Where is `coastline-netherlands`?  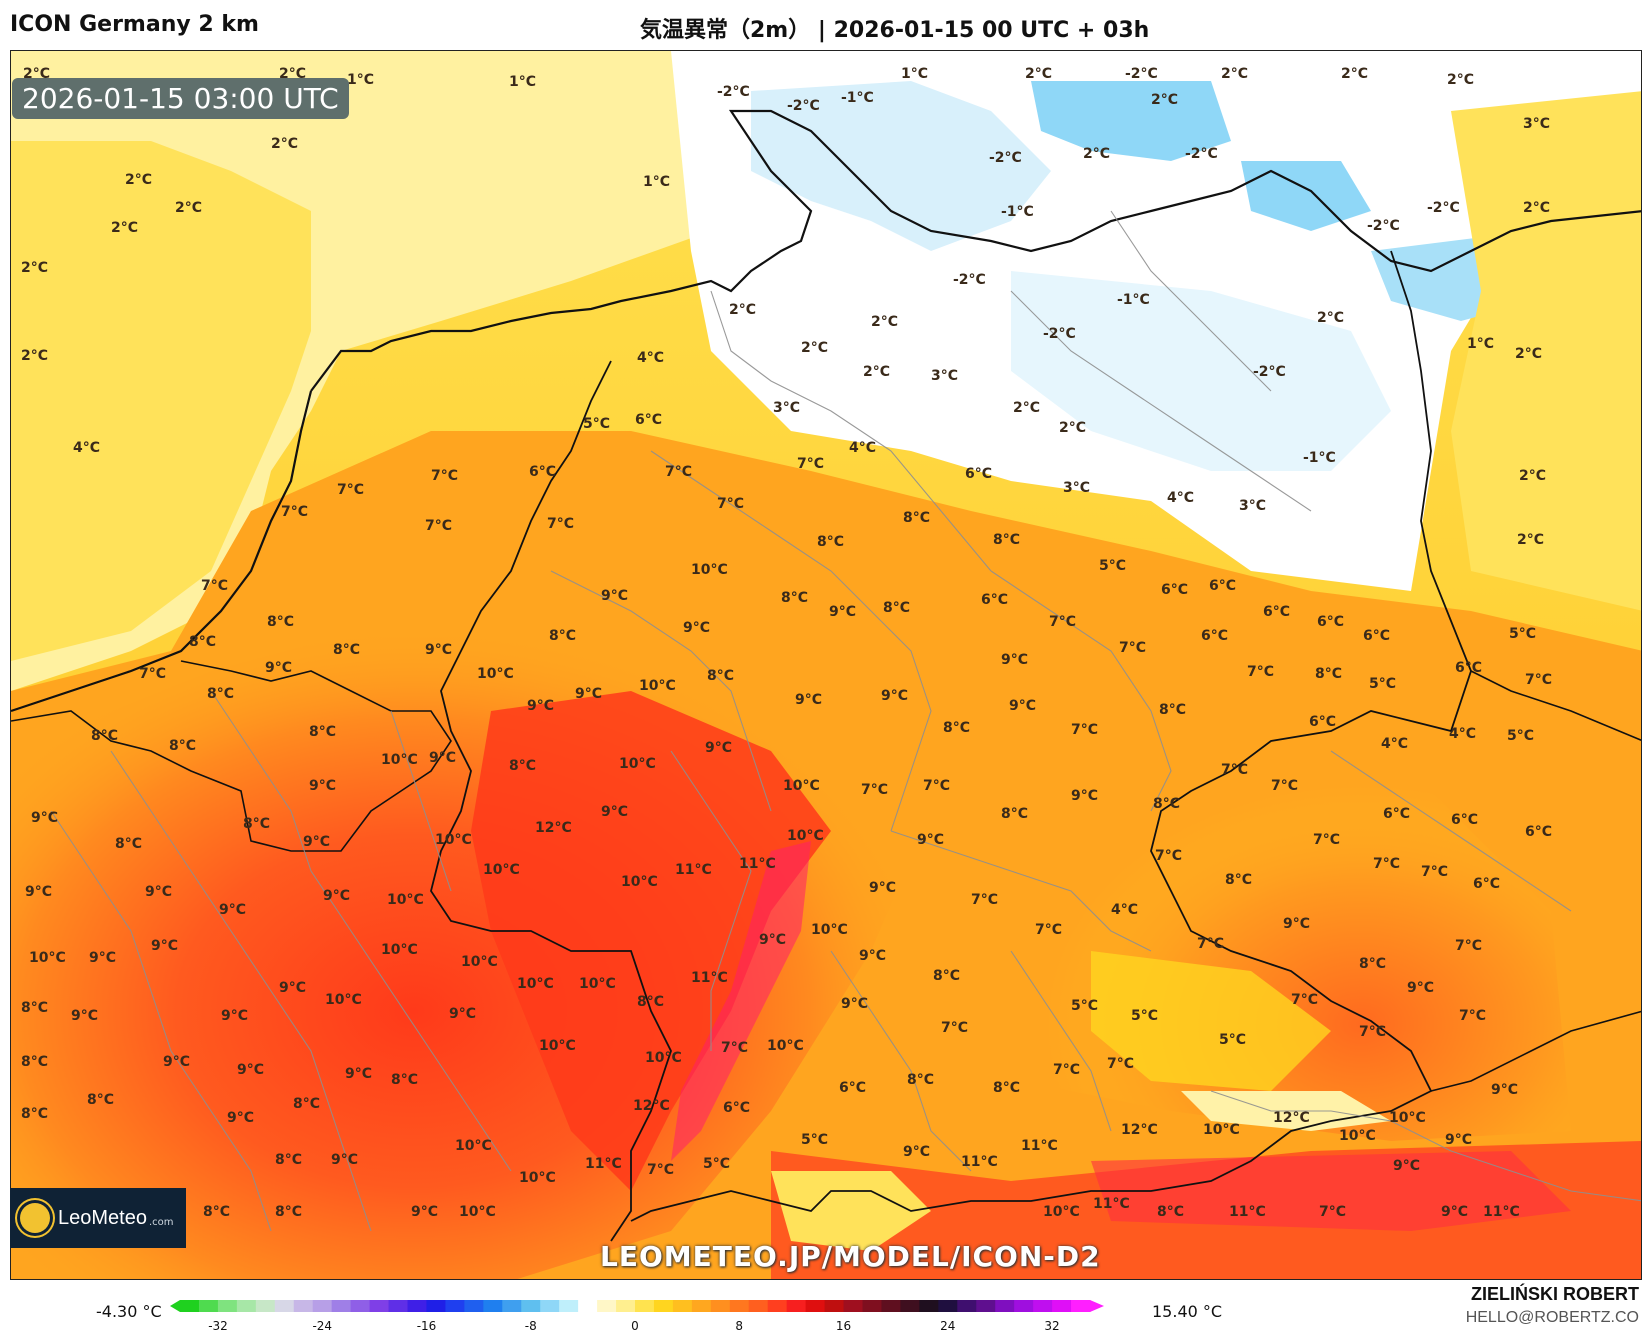 coastline-netherlands is located at coordinates (162, 551).